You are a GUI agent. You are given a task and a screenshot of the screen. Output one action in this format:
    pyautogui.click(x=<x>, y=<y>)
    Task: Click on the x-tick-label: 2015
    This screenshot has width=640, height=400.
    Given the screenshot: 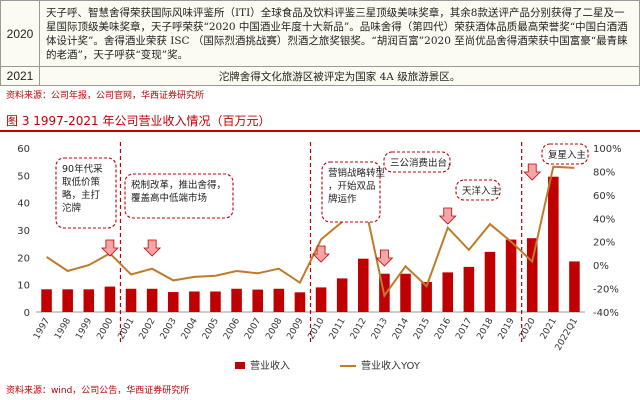 What is the action you would take?
    pyautogui.click(x=422, y=329)
    